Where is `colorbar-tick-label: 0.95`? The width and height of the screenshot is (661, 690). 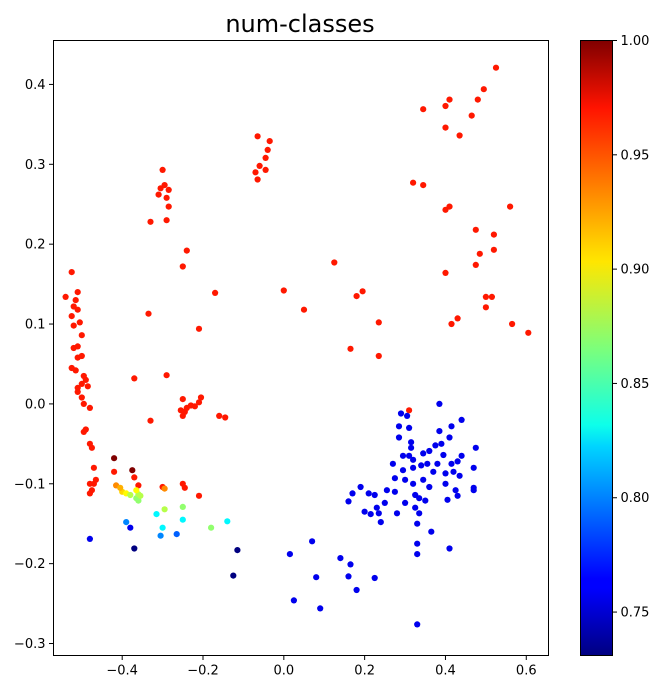 colorbar-tick-label: 0.95 is located at coordinates (635, 155).